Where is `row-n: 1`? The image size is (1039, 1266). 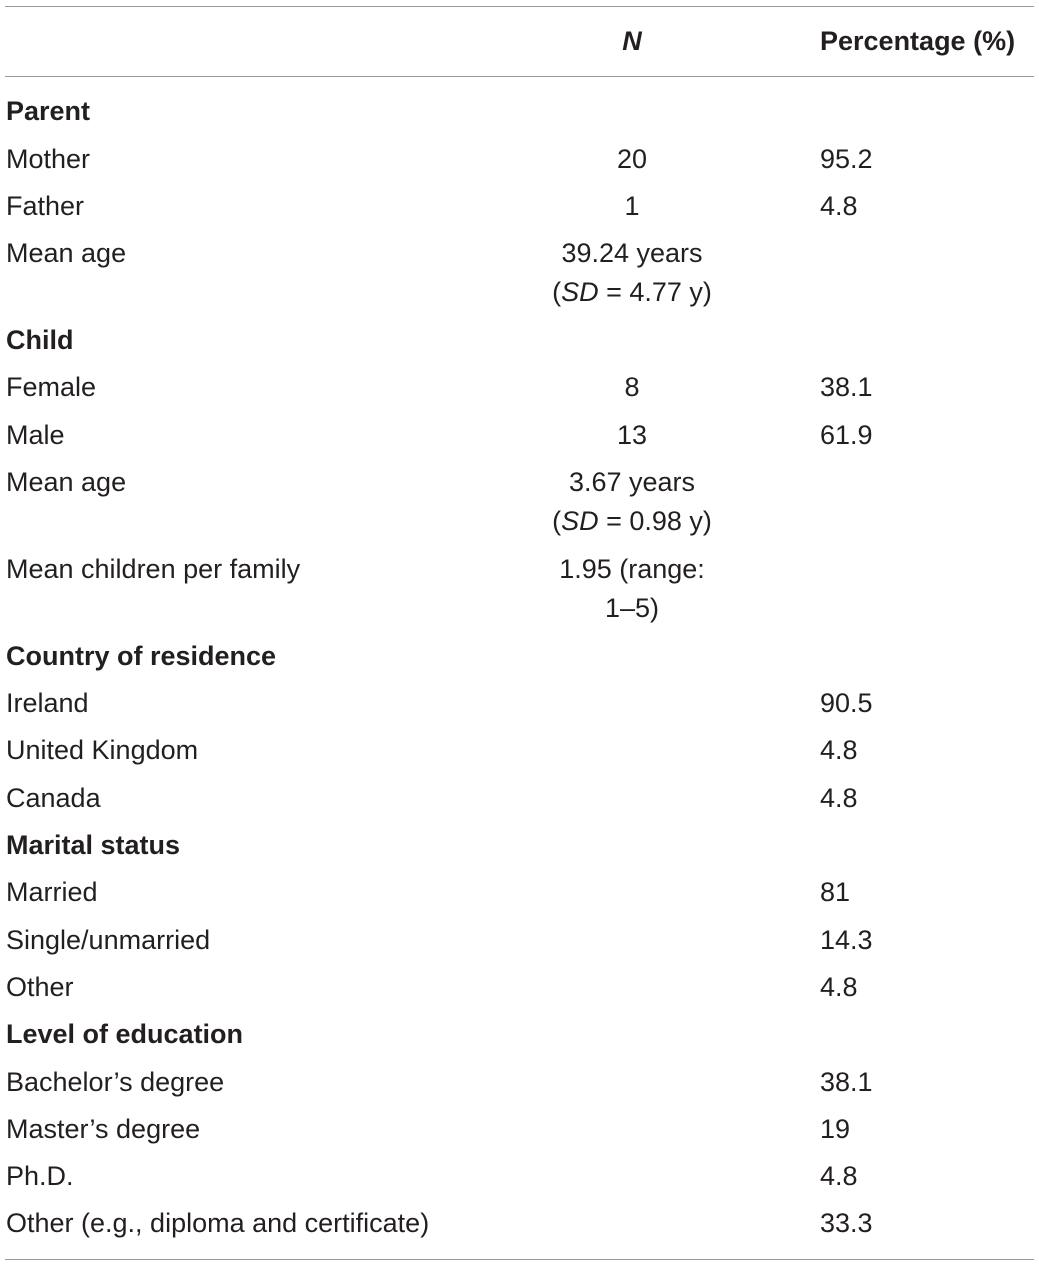 row-n: 1 is located at coordinates (632, 206).